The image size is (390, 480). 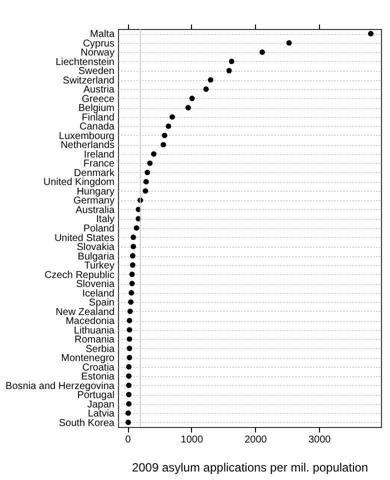 I want to click on y-tick-label: Lithuania, so click(x=94, y=330).